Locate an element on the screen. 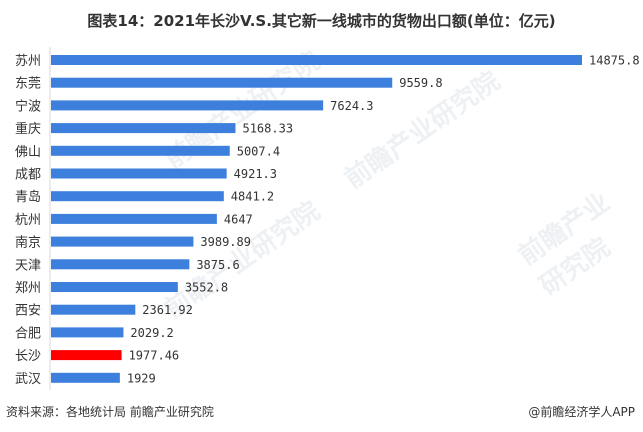 The image size is (643, 432). value-label: 14875.8 is located at coordinates (614, 61).